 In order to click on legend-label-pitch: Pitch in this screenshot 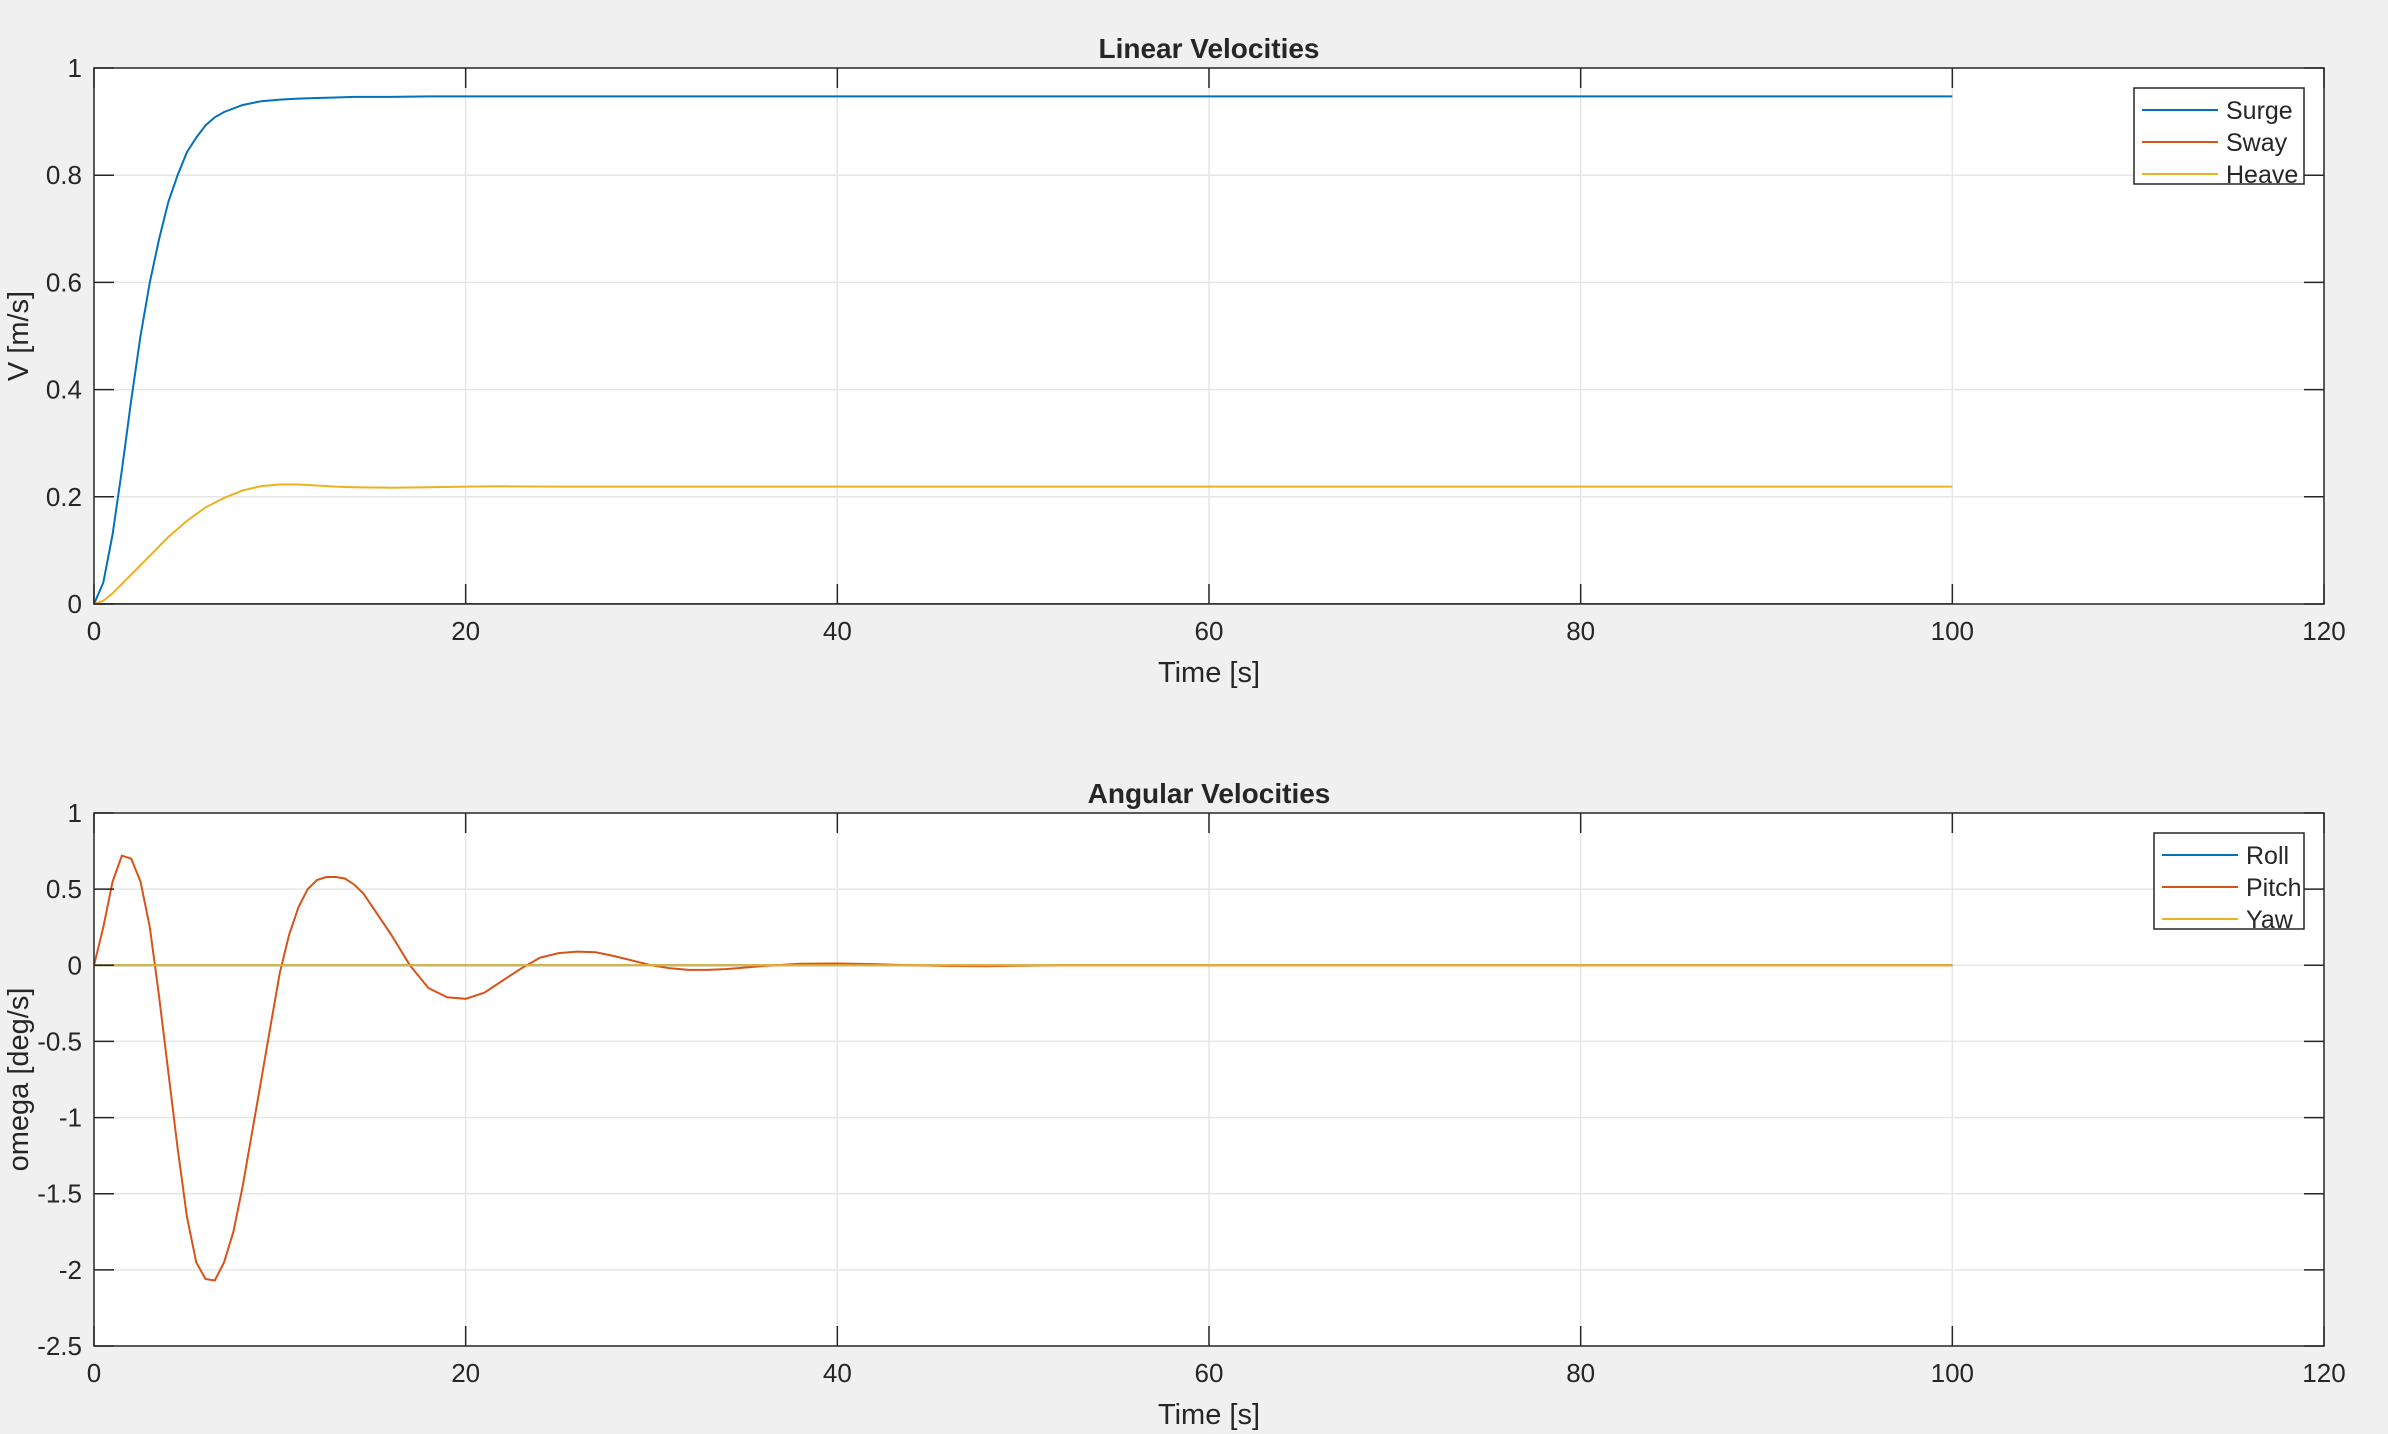, I will do `click(2274, 888)`.